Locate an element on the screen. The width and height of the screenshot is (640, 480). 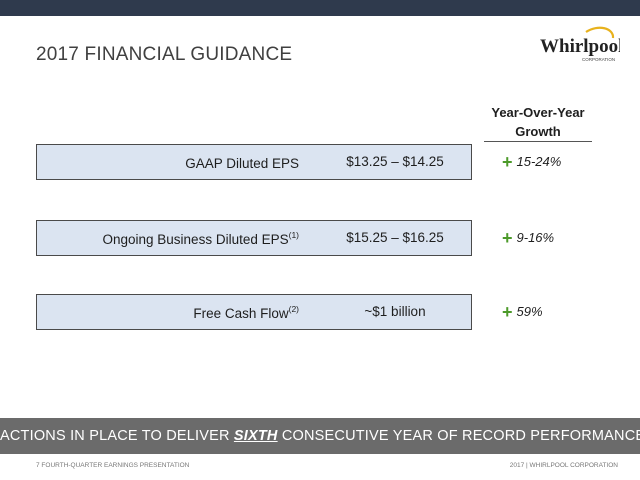
slide-title: 2017 FINANCIAL GUIDANCE is located at coordinates (164, 54).